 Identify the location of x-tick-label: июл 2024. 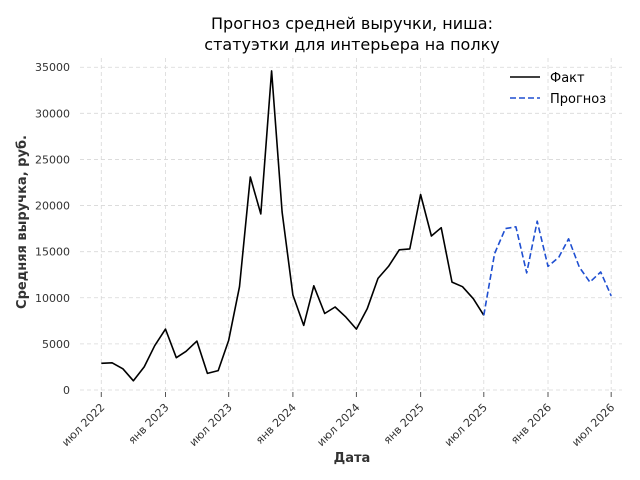
(338, 425).